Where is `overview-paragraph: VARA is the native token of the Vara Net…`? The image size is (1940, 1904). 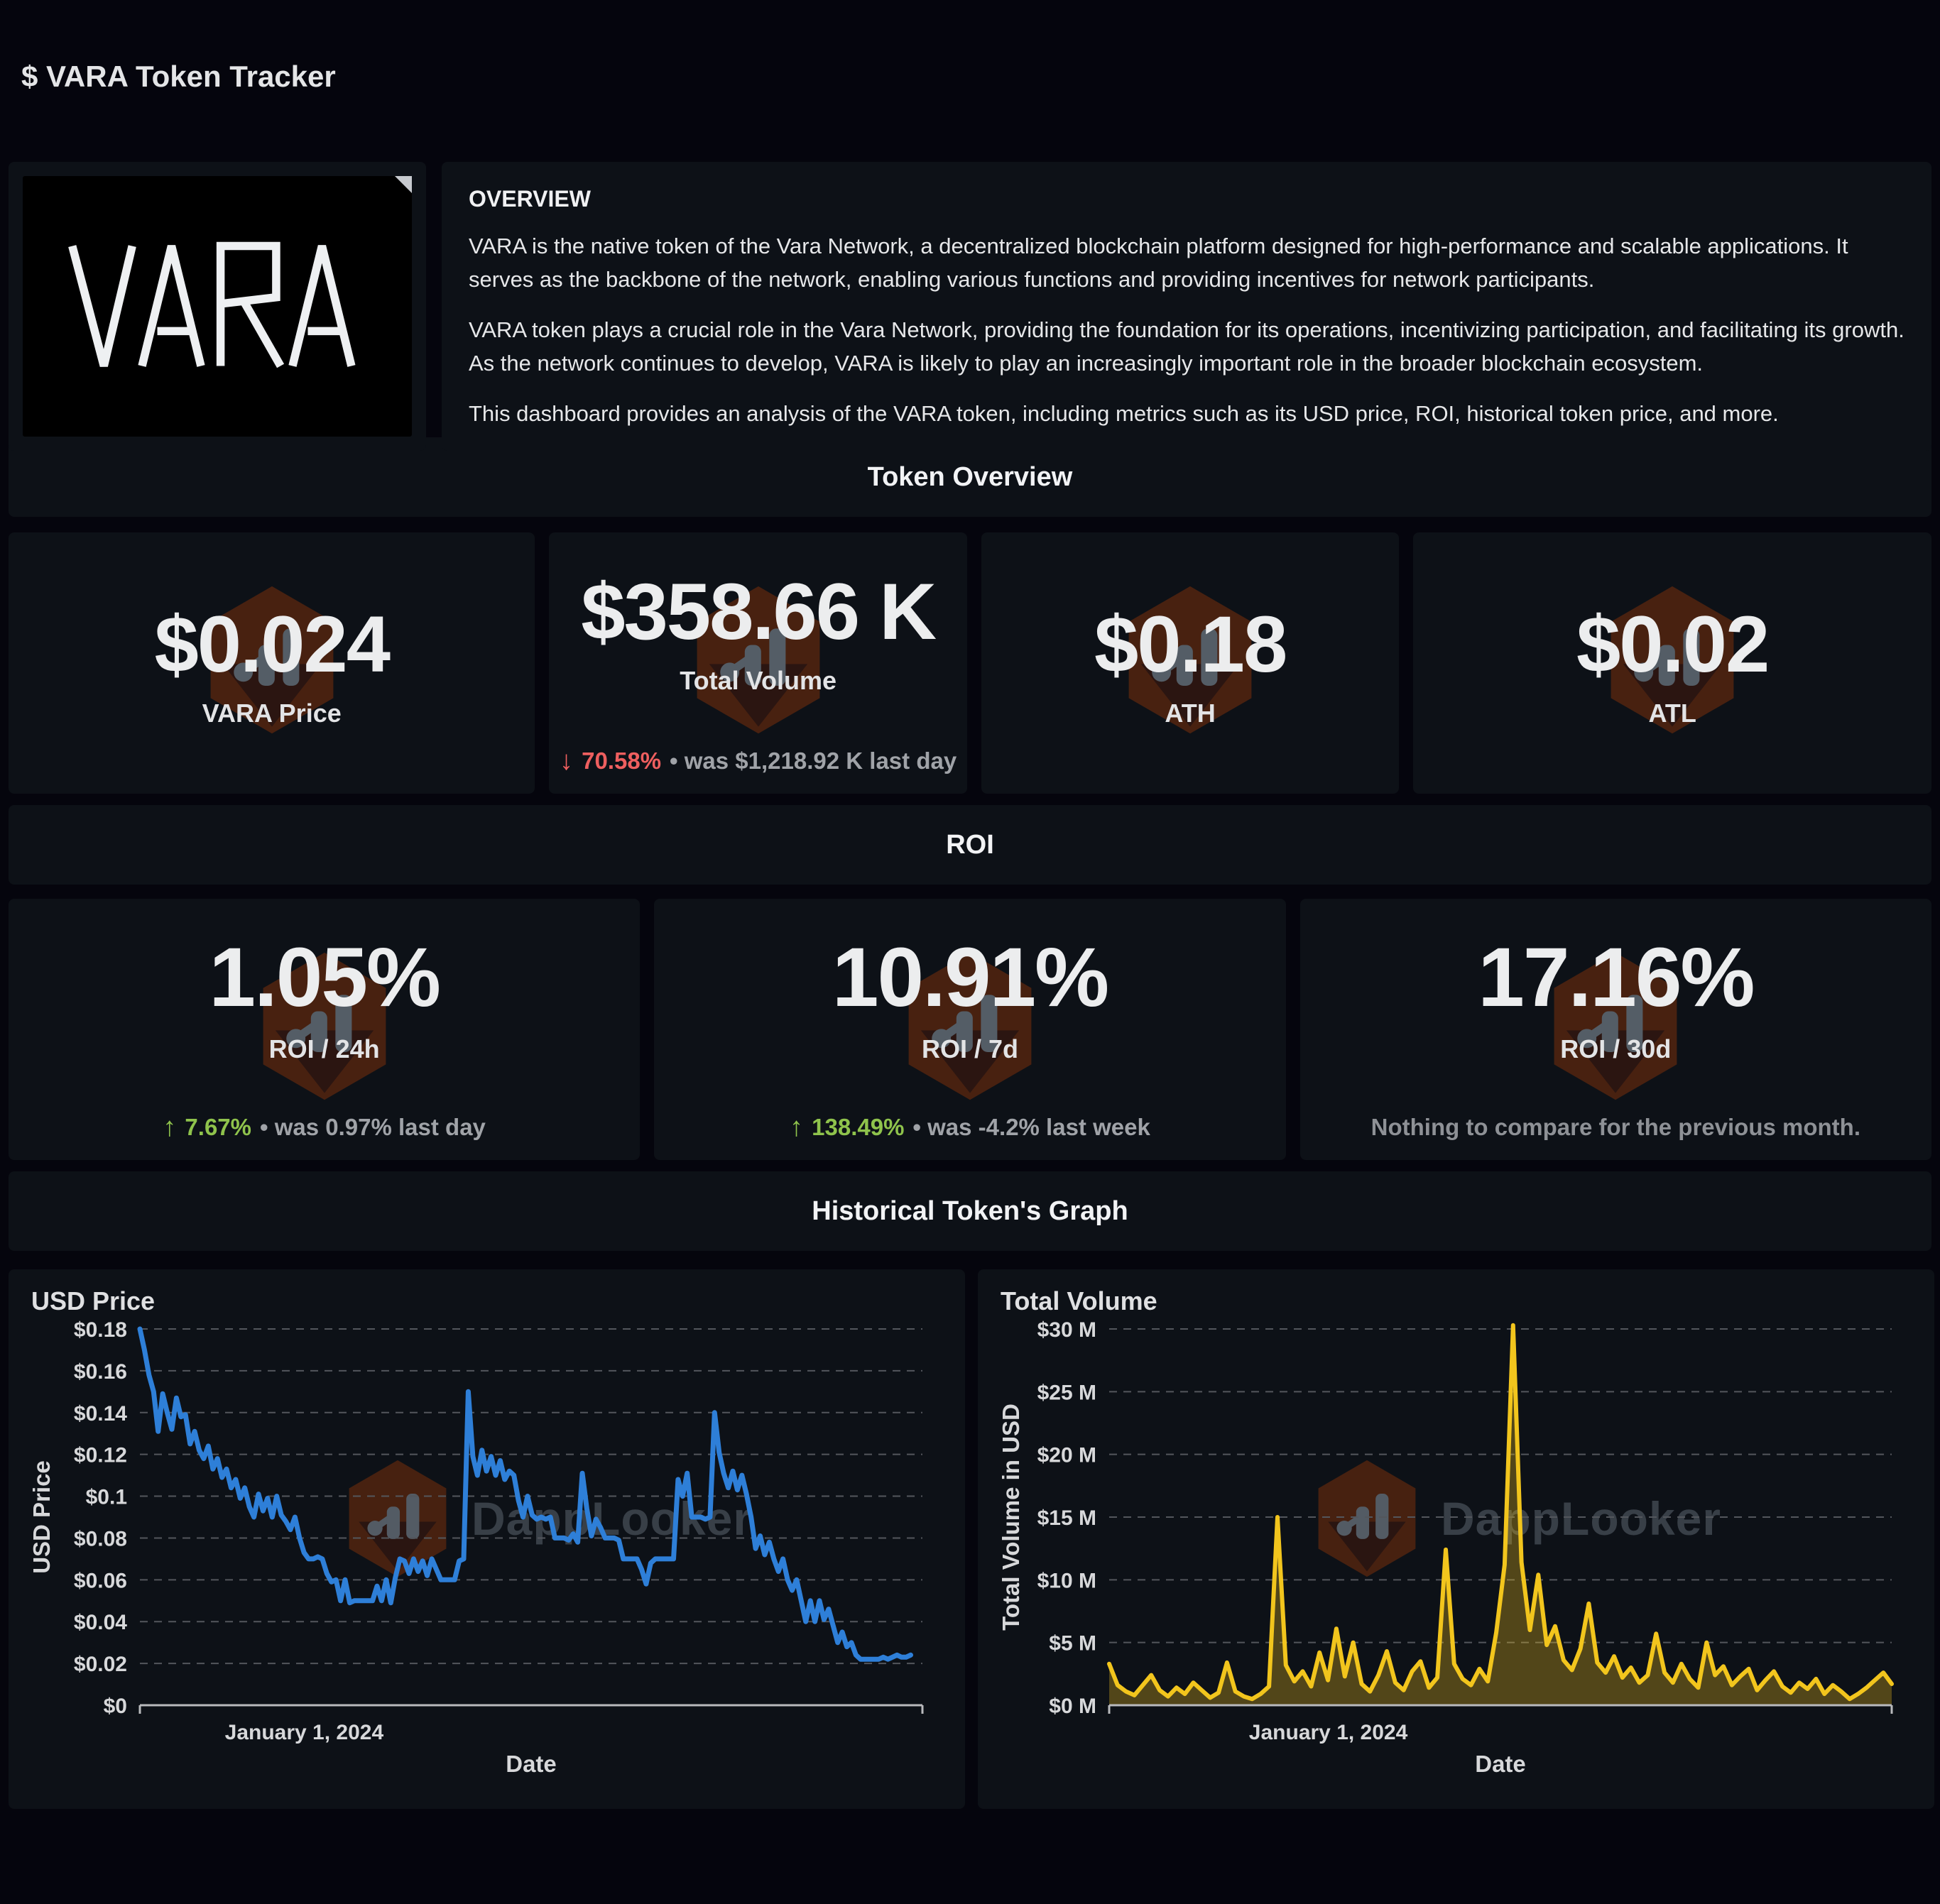
overview-paragraph: VARA is the native token of the Vara Net… is located at coordinates (1159, 263).